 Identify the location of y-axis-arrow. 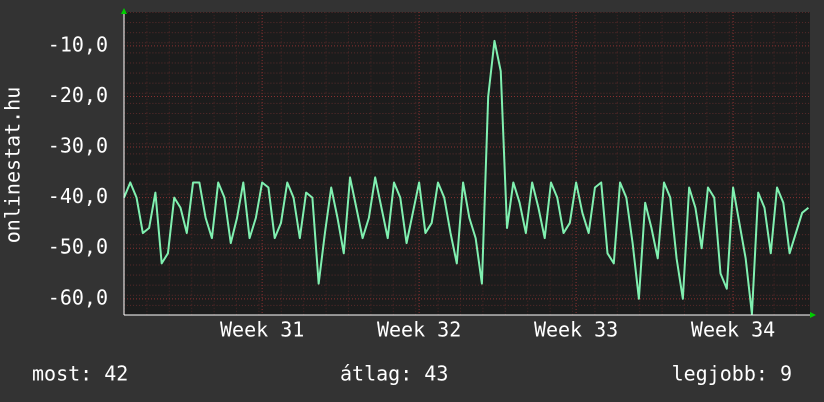
(124, 11).